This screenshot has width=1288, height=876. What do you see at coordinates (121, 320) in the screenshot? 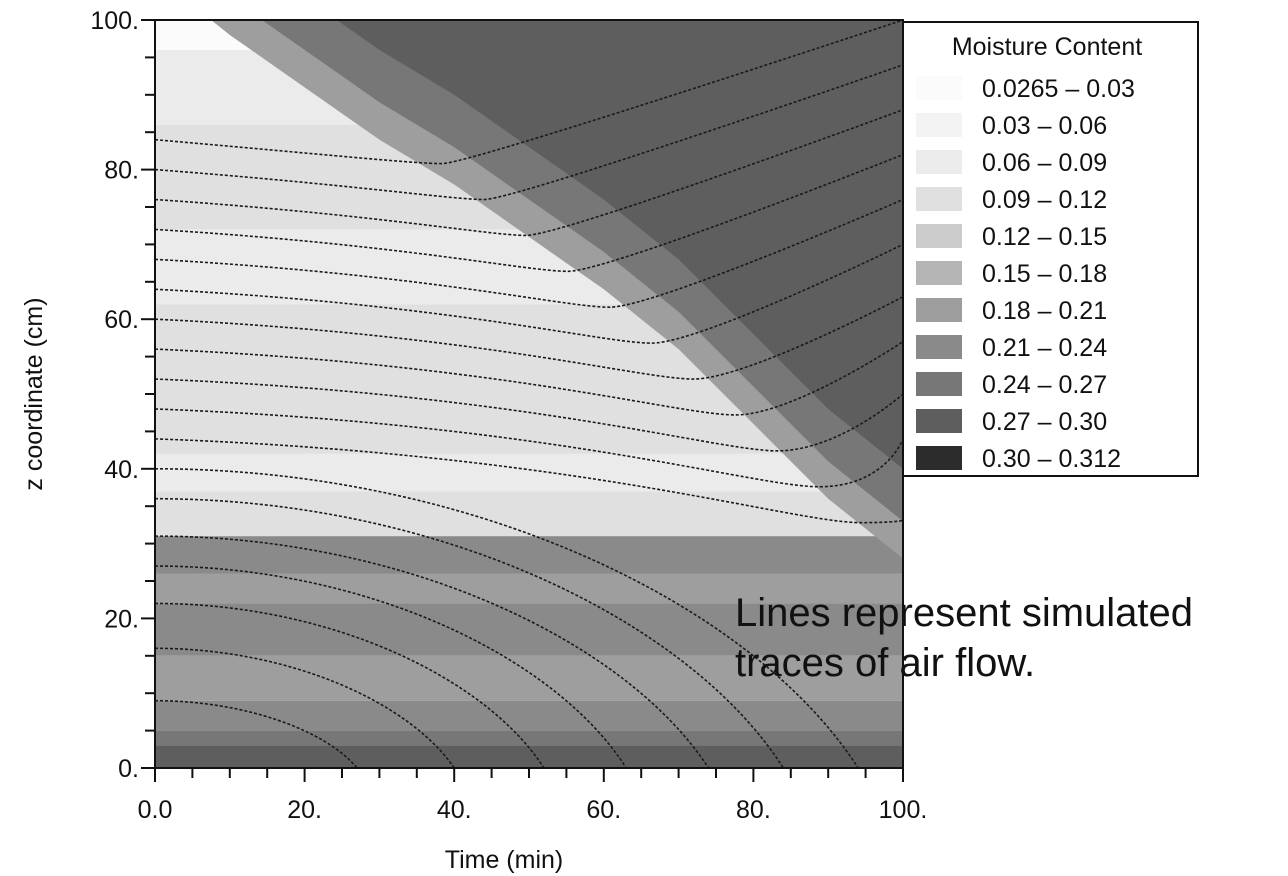
I see `y-tick-label: 60.` at bounding box center [121, 320].